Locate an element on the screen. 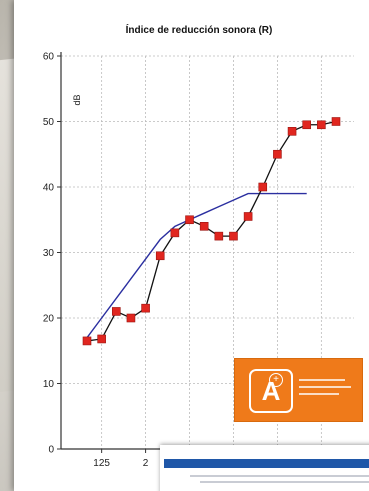 The image size is (369, 491). y-tick-label: 30 is located at coordinates (49, 253).